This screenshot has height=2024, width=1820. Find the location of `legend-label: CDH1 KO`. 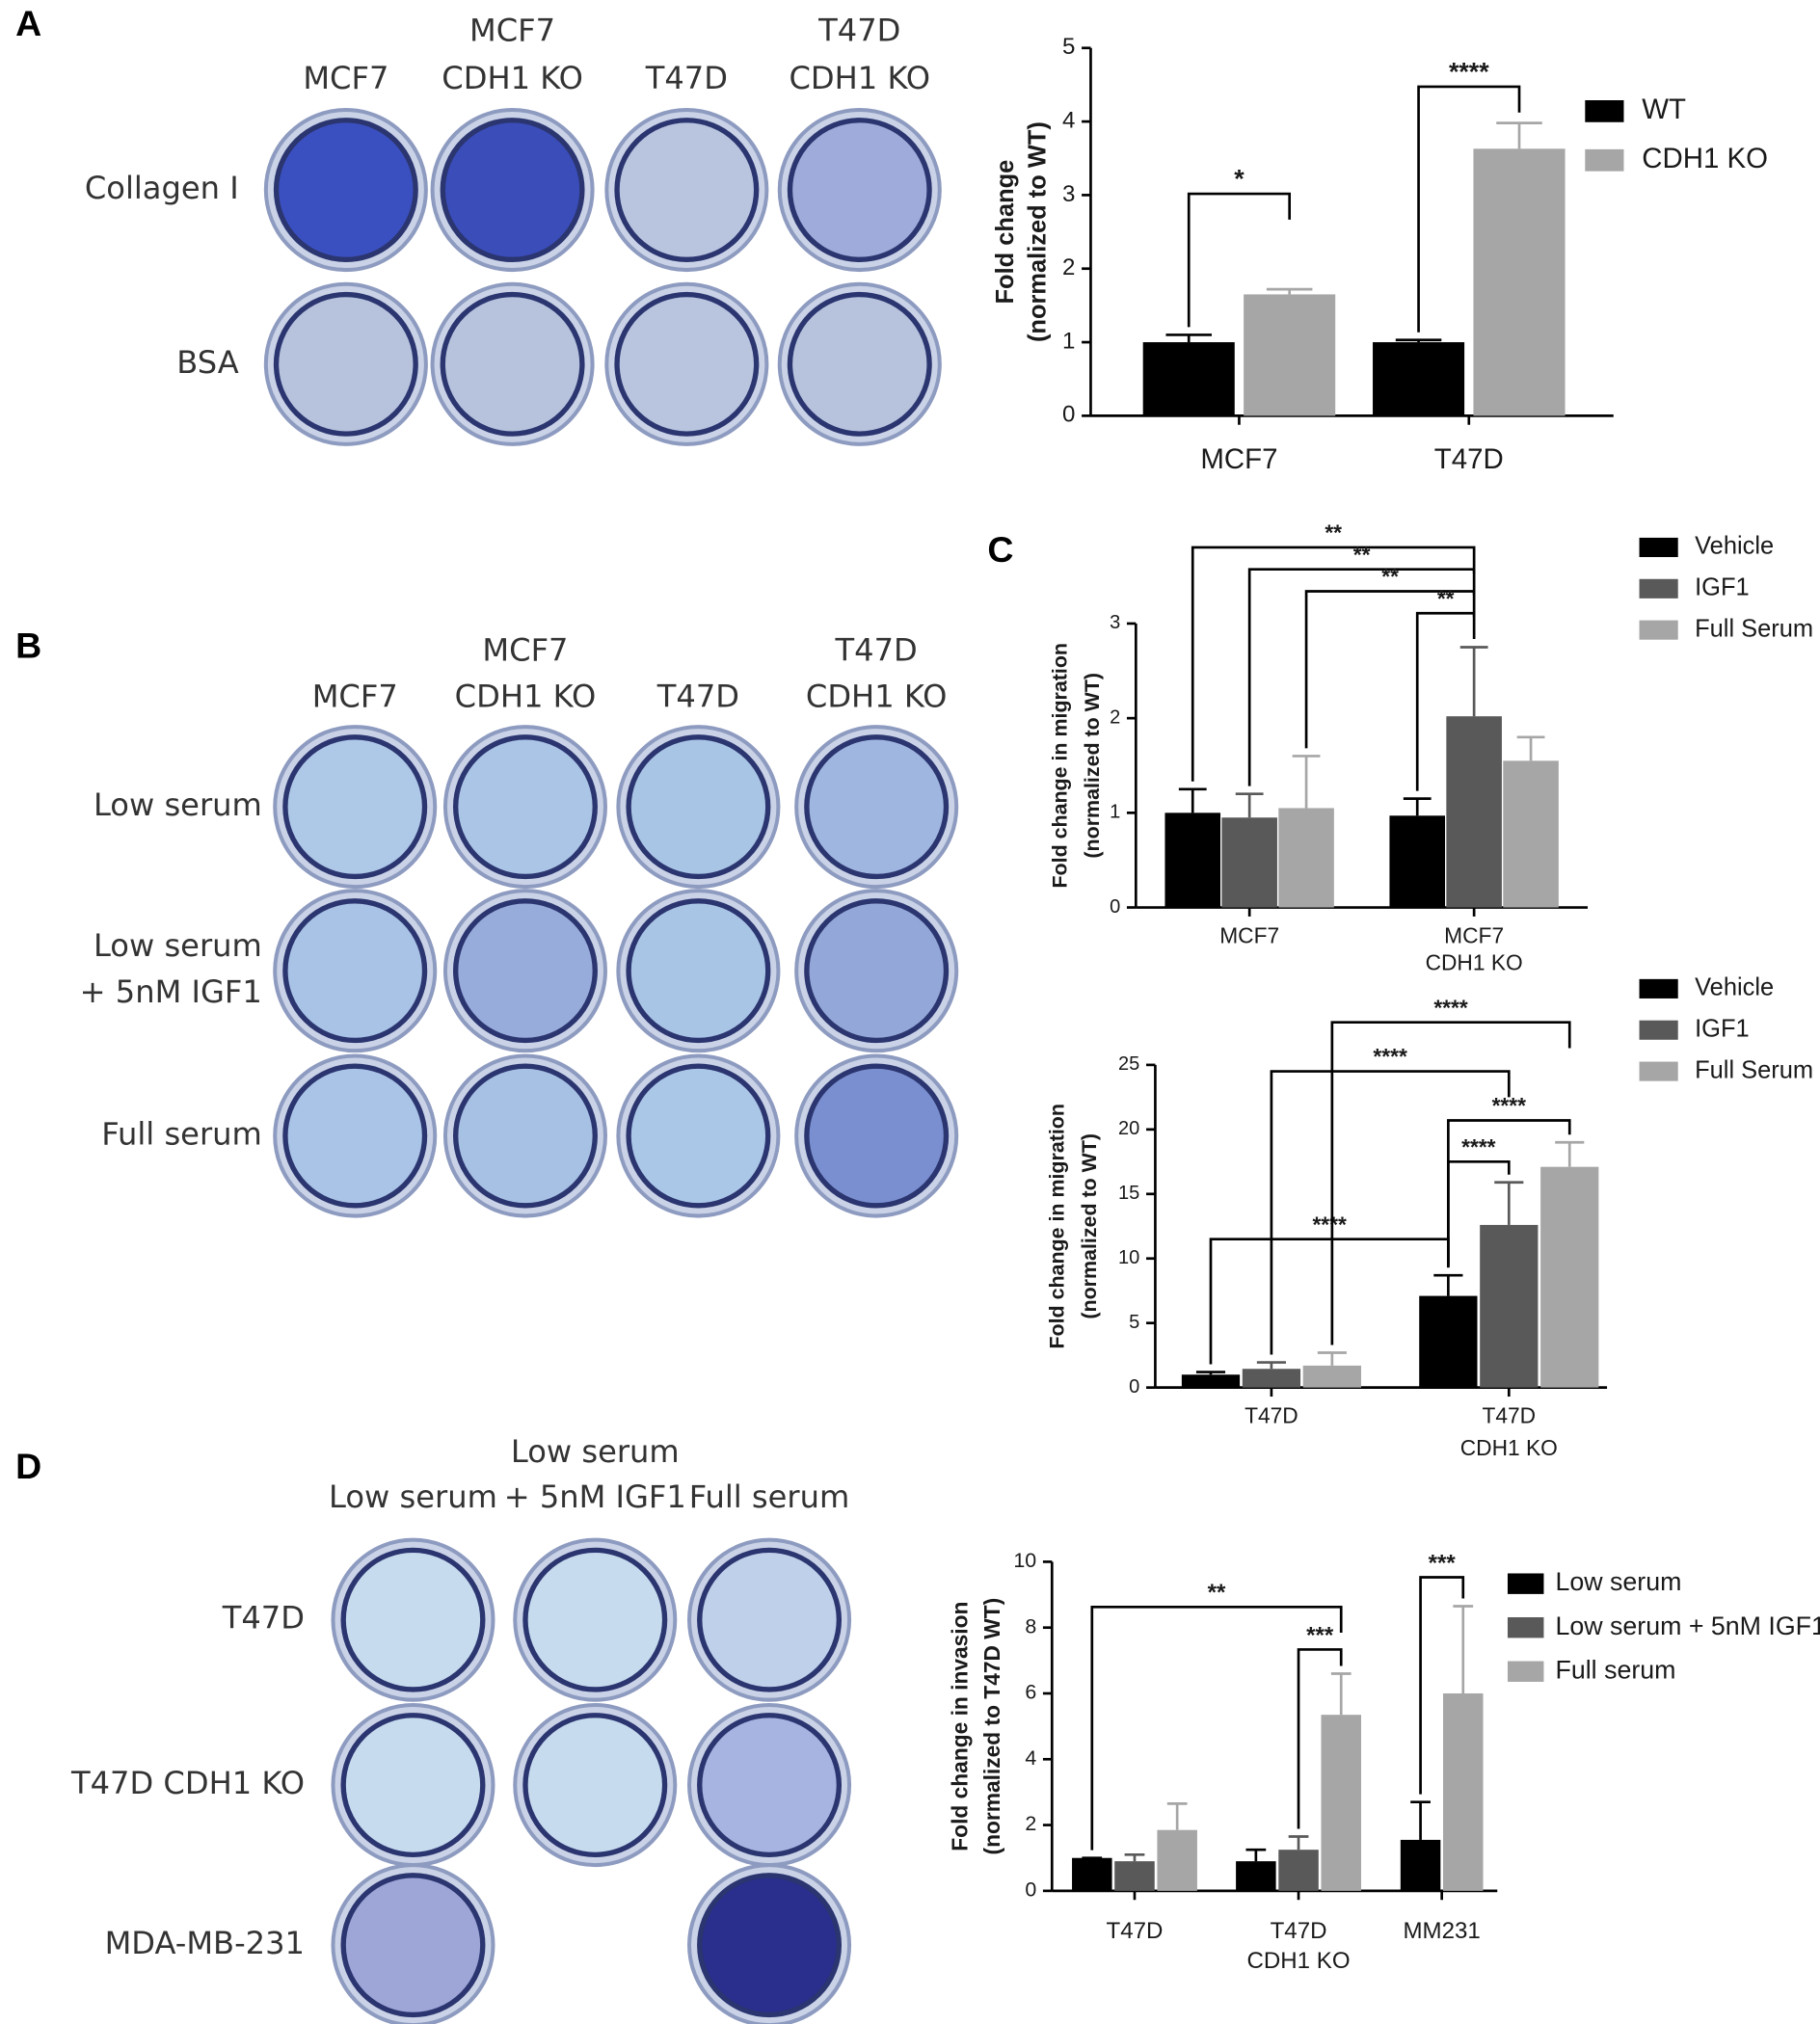

legend-label: CDH1 KO is located at coordinates (1705, 158).